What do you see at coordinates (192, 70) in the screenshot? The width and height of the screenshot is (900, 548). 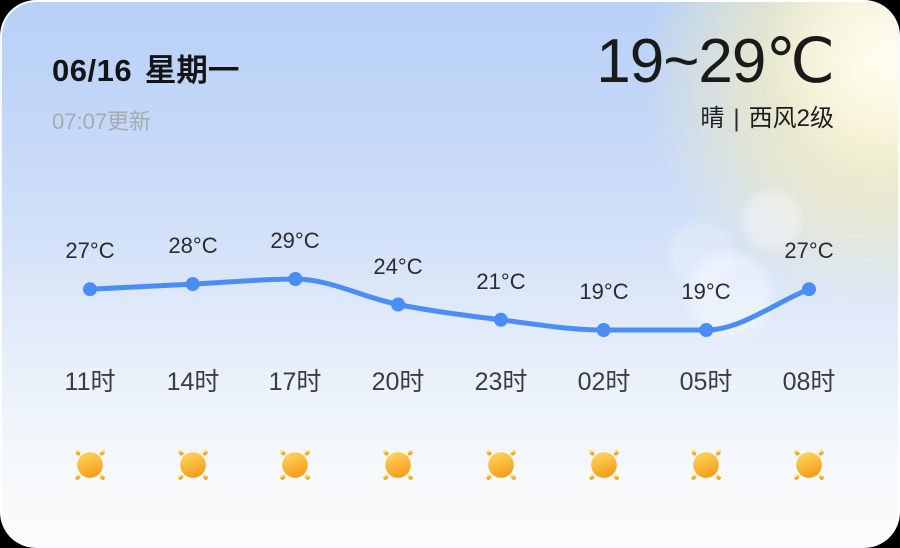 I see `weekday-label: 星期一` at bounding box center [192, 70].